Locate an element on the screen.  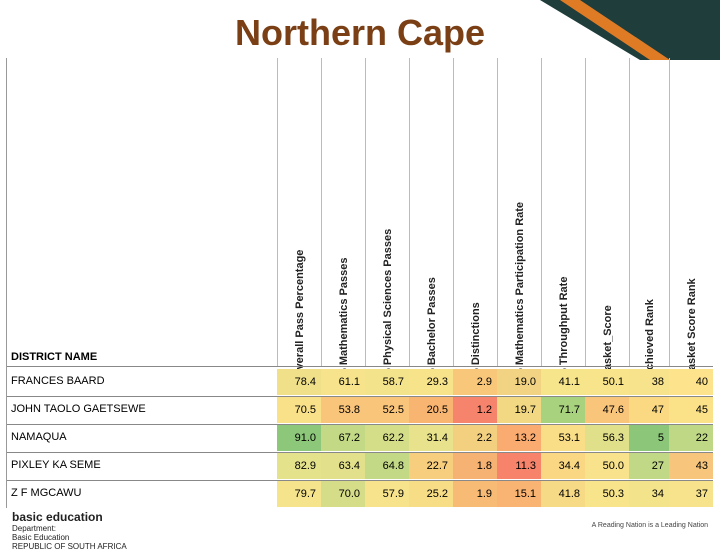
table-cell: 43 is located at coordinates (691, 466).